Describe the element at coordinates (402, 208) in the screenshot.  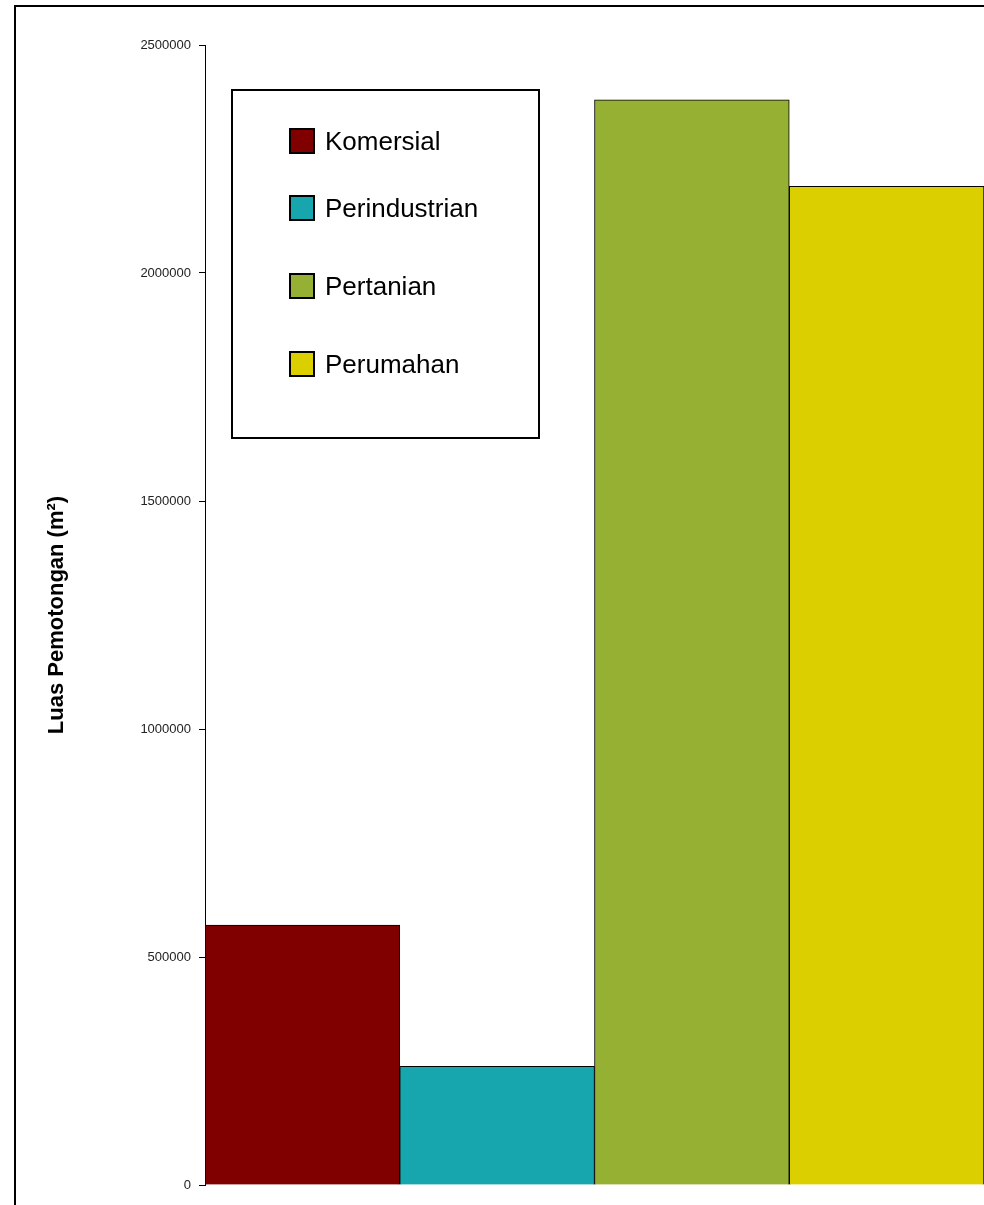
I see `legend-label: Perindustrian` at that location.